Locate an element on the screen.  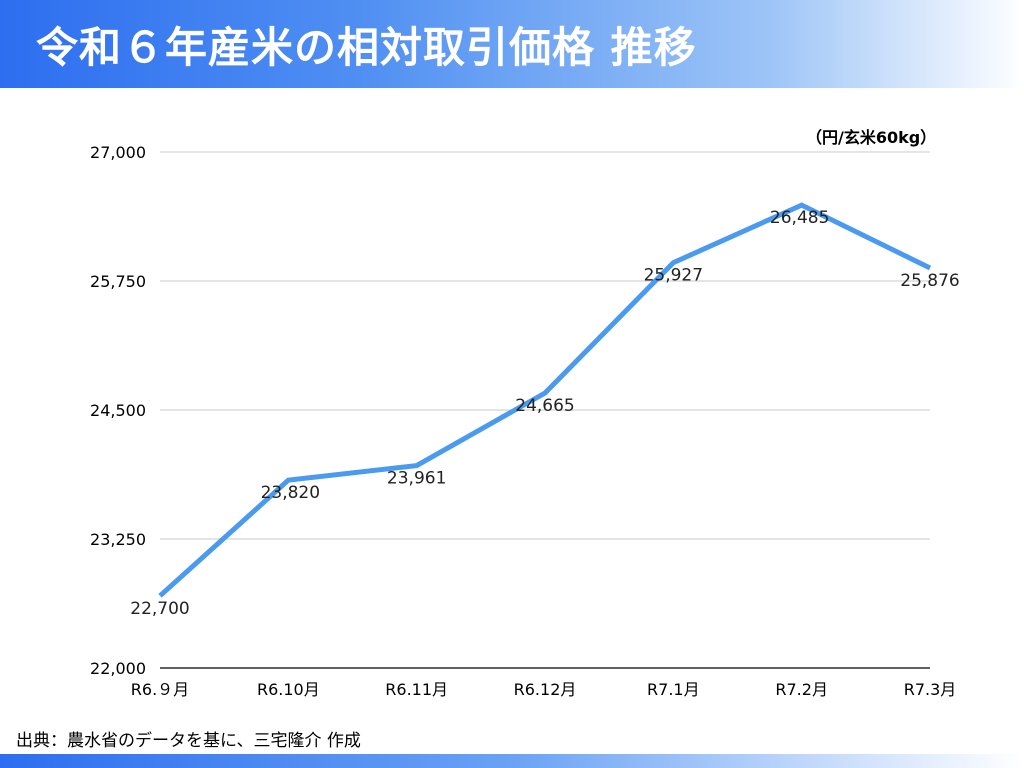
title-bar: 令和６年産米の相対取引価格 推移 is located at coordinates (512, 44).